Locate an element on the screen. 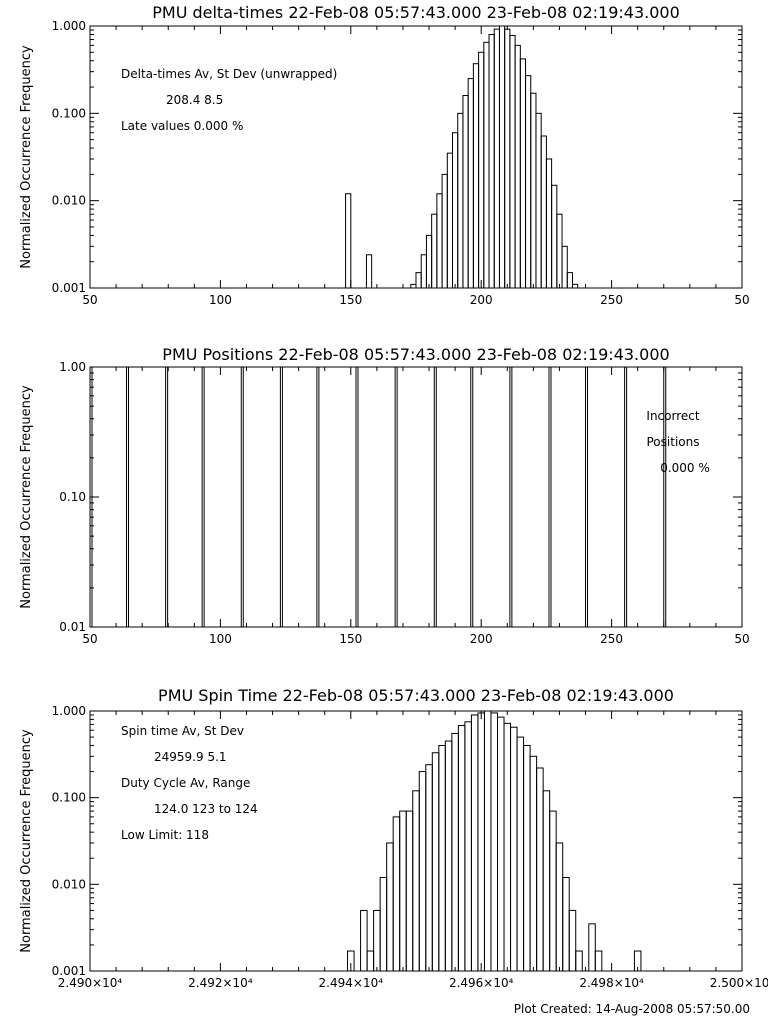  annotation-text: 24959.9 5.1 is located at coordinates (190, 757).